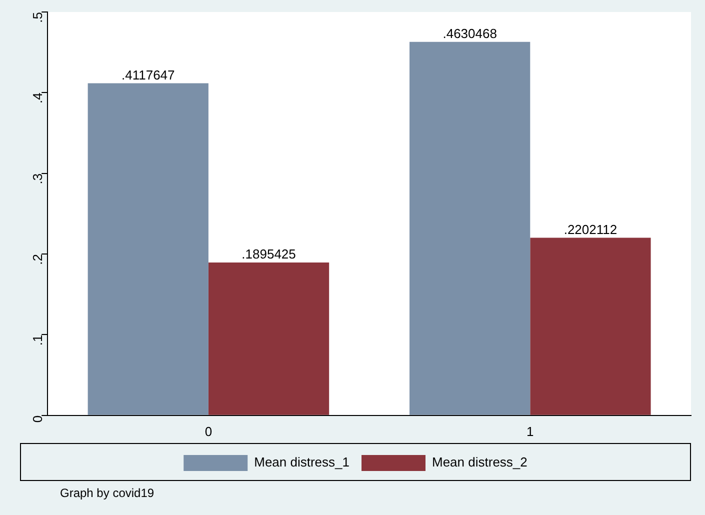 This screenshot has height=515, width=705. Describe the element at coordinates (302, 462) in the screenshot. I see `legend-label: Mean distress_1` at that location.